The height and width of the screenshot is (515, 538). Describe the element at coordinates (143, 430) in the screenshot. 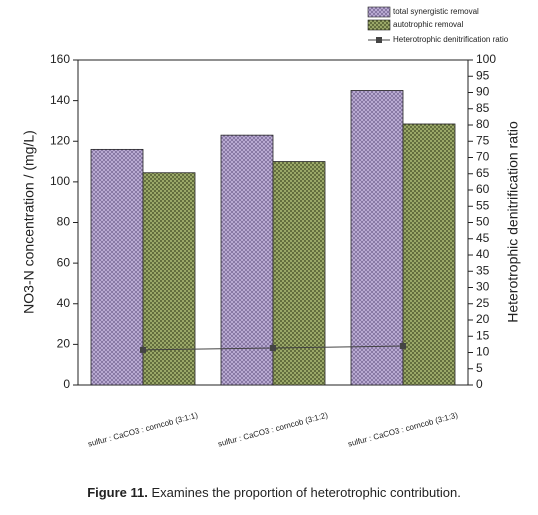

I see `x-tick-label: sulfur : CaCO3 : corncob (3:1:1)` at that location.